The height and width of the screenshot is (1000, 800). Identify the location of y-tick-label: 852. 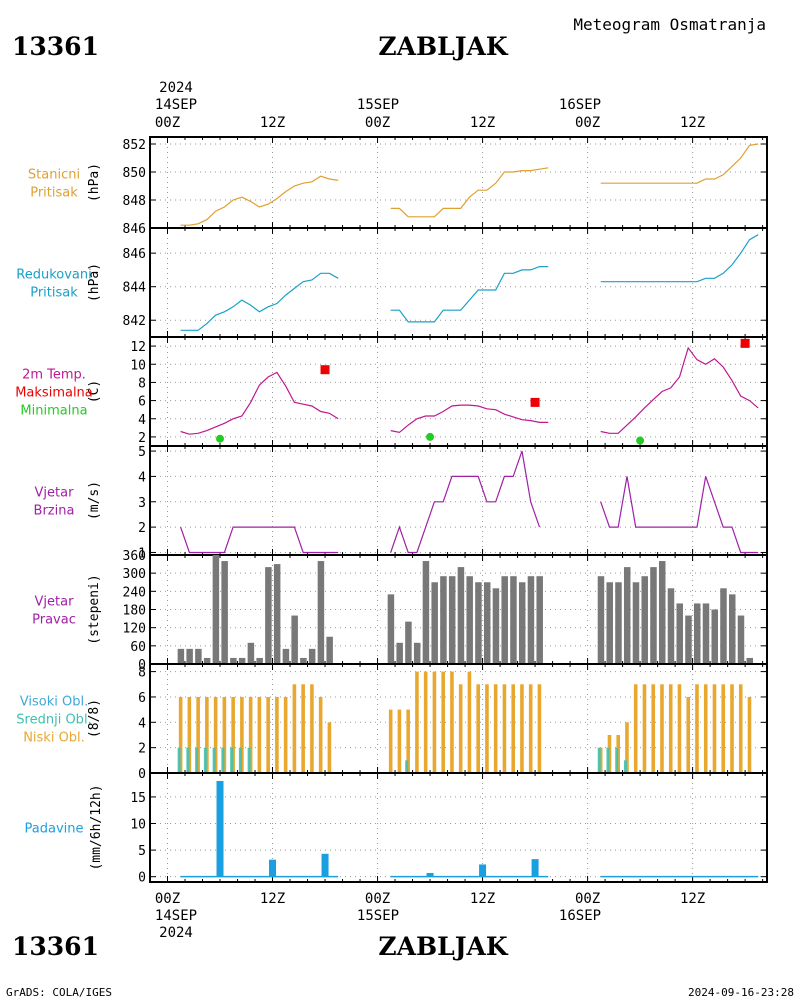
(134, 145).